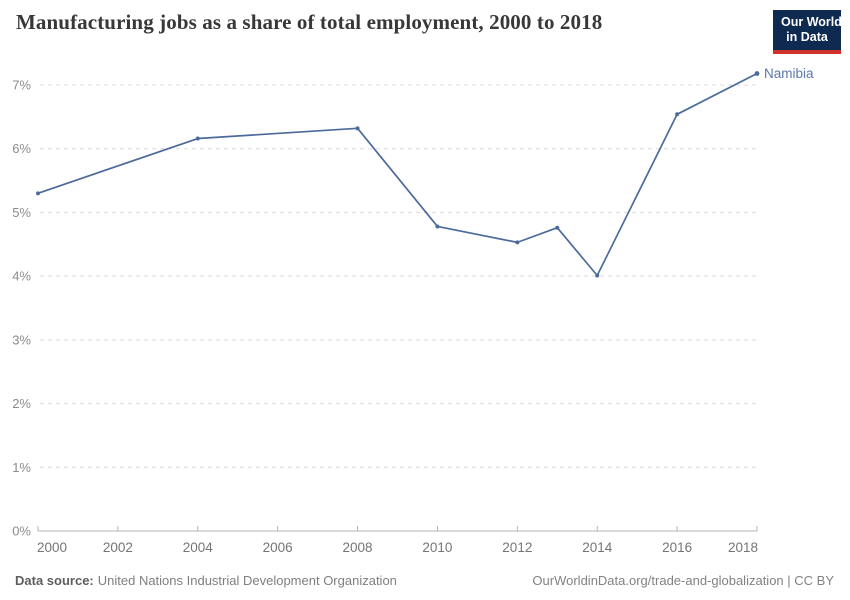 The width and height of the screenshot is (850, 600). What do you see at coordinates (52, 547) in the screenshot?
I see `x-axis-label: 2000` at bounding box center [52, 547].